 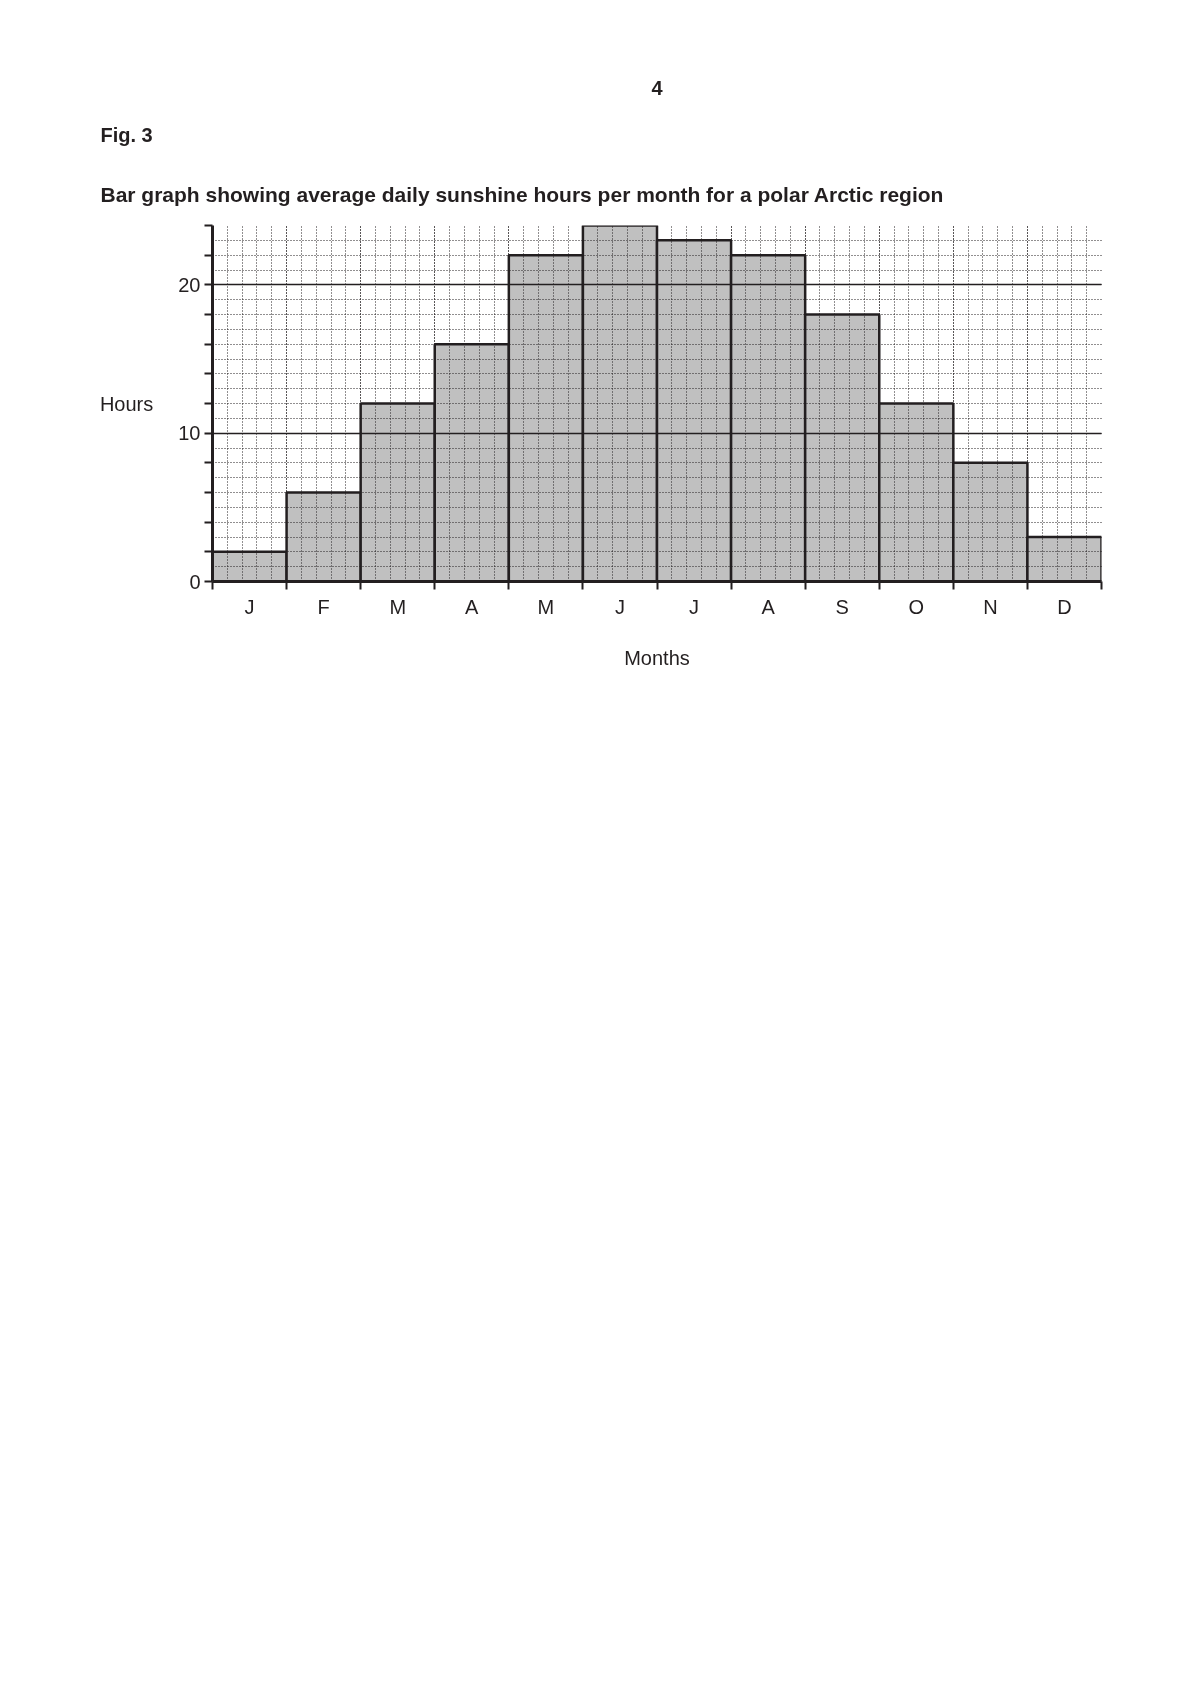 I want to click on x-tick-label: N, so click(x=990, y=606).